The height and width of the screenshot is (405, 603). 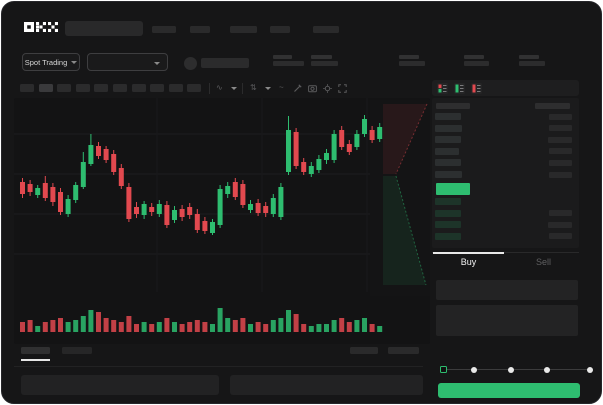 What do you see at coordinates (476, 88) in the screenshot?
I see `book-asks-view-icon` at bounding box center [476, 88].